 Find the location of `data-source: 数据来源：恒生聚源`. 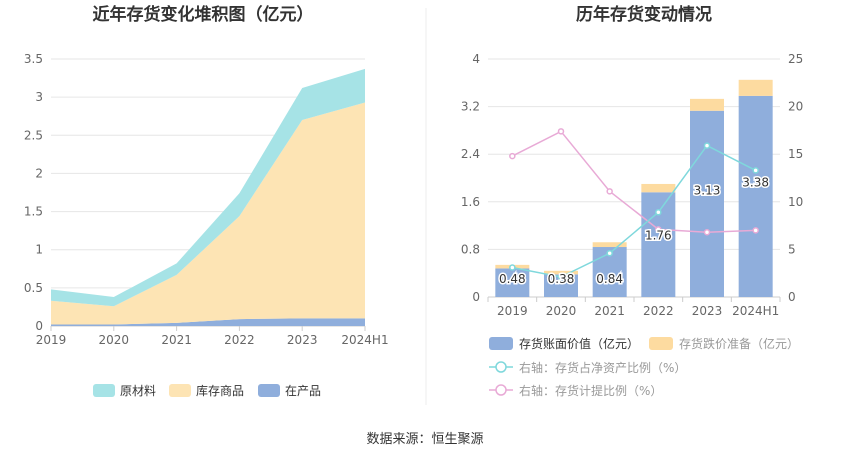

data-source: 数据来源：恒生聚源 is located at coordinates (424, 439).